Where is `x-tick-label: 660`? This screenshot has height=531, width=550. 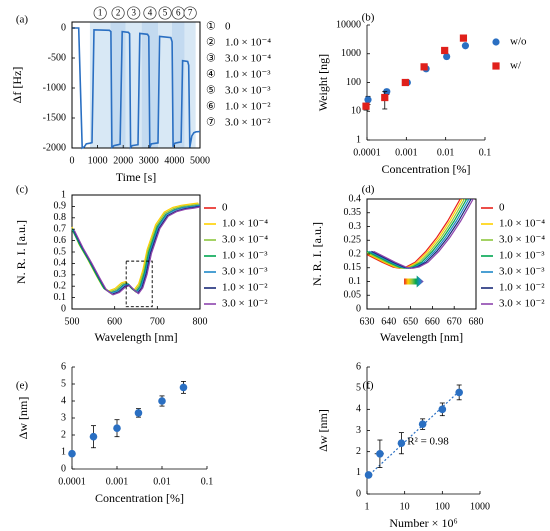 x-tick-label: 660 is located at coordinates (432, 321).